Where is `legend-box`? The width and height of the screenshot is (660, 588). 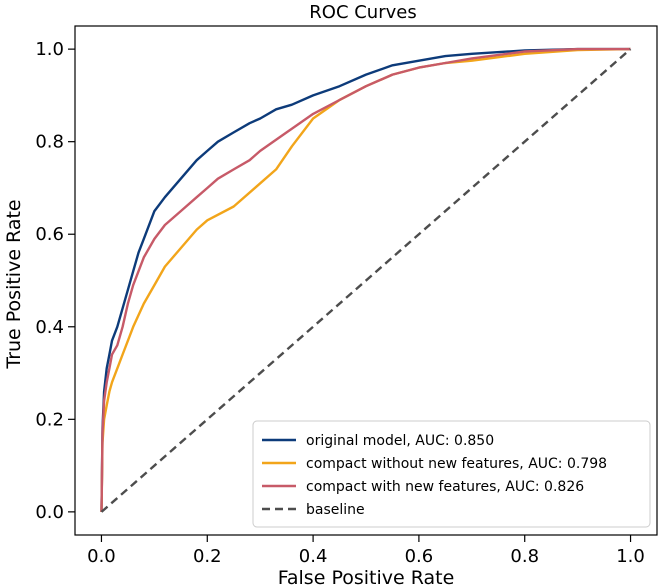
legend-box is located at coordinates (451, 474).